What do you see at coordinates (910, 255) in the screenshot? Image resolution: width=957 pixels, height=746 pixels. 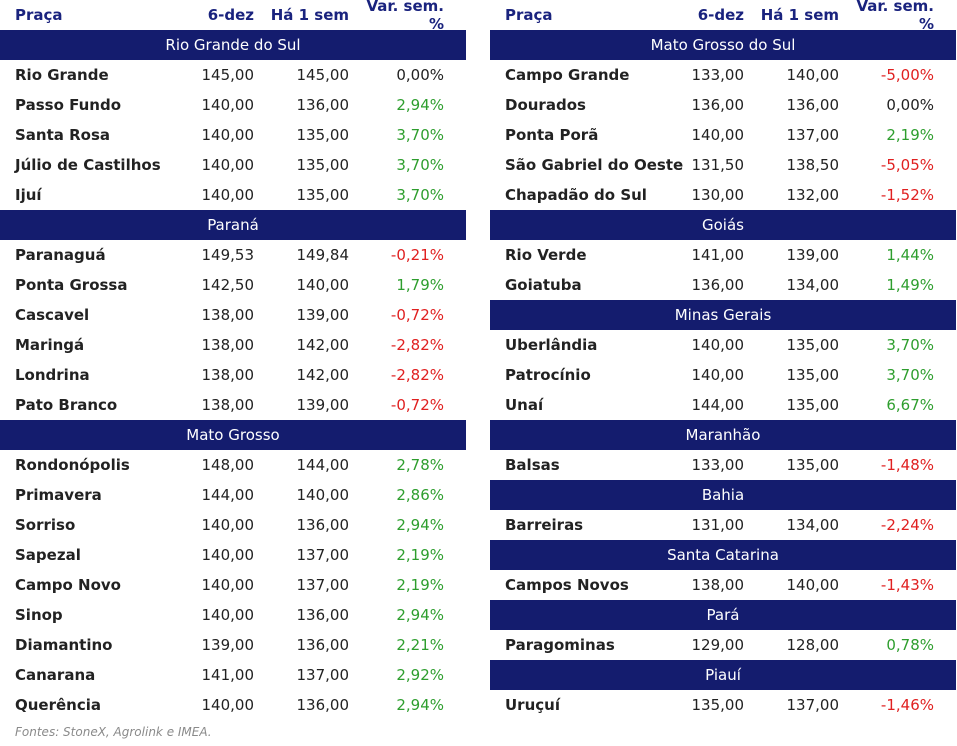 I see `weekly-variation: 1,44%` at bounding box center [910, 255].